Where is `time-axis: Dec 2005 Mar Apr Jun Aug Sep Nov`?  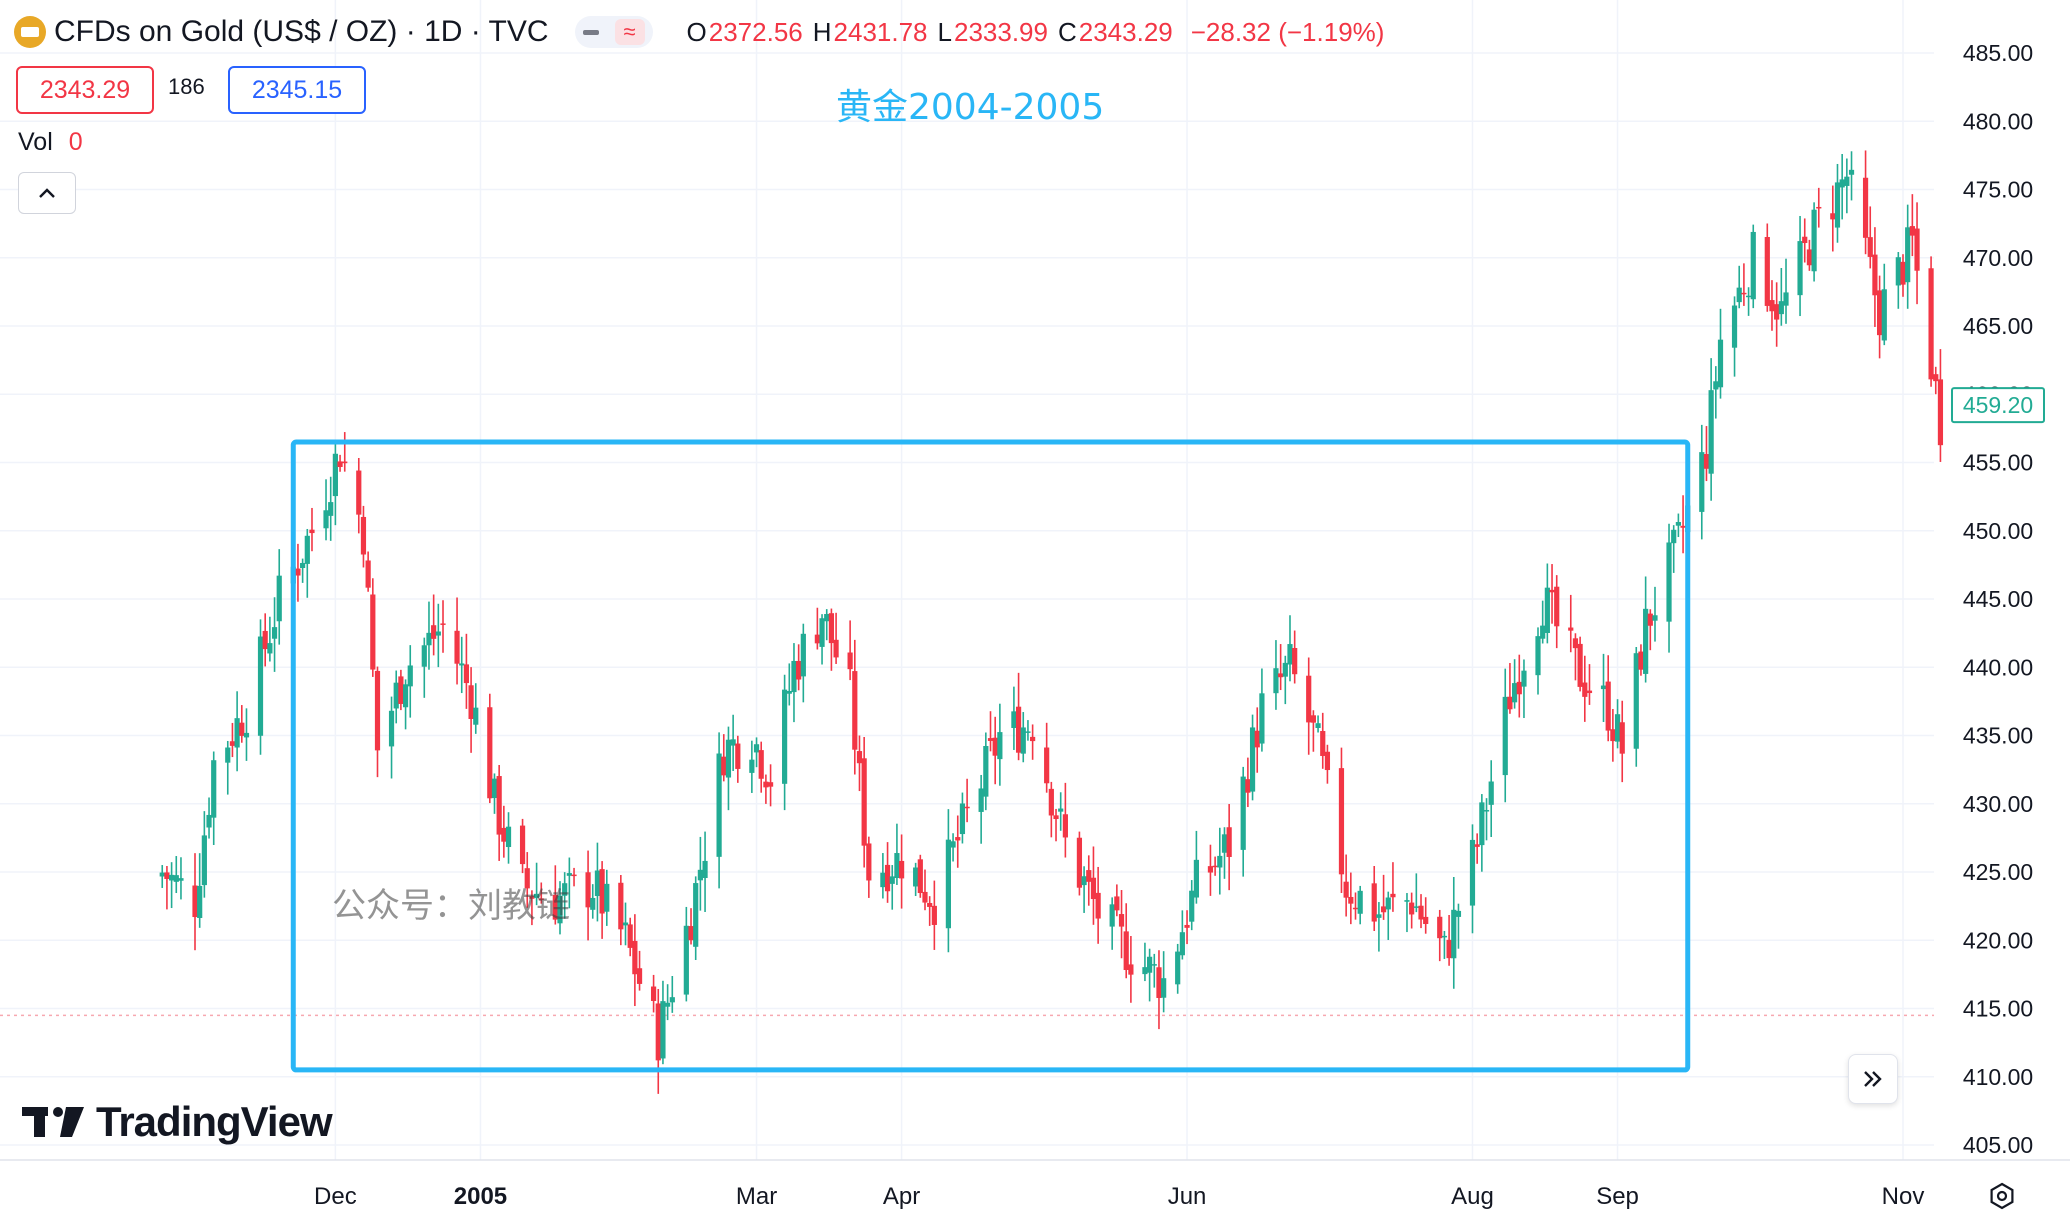 time-axis: Dec 2005 Mar Apr Jun Aug Sep Nov is located at coordinates (1119, 1196).